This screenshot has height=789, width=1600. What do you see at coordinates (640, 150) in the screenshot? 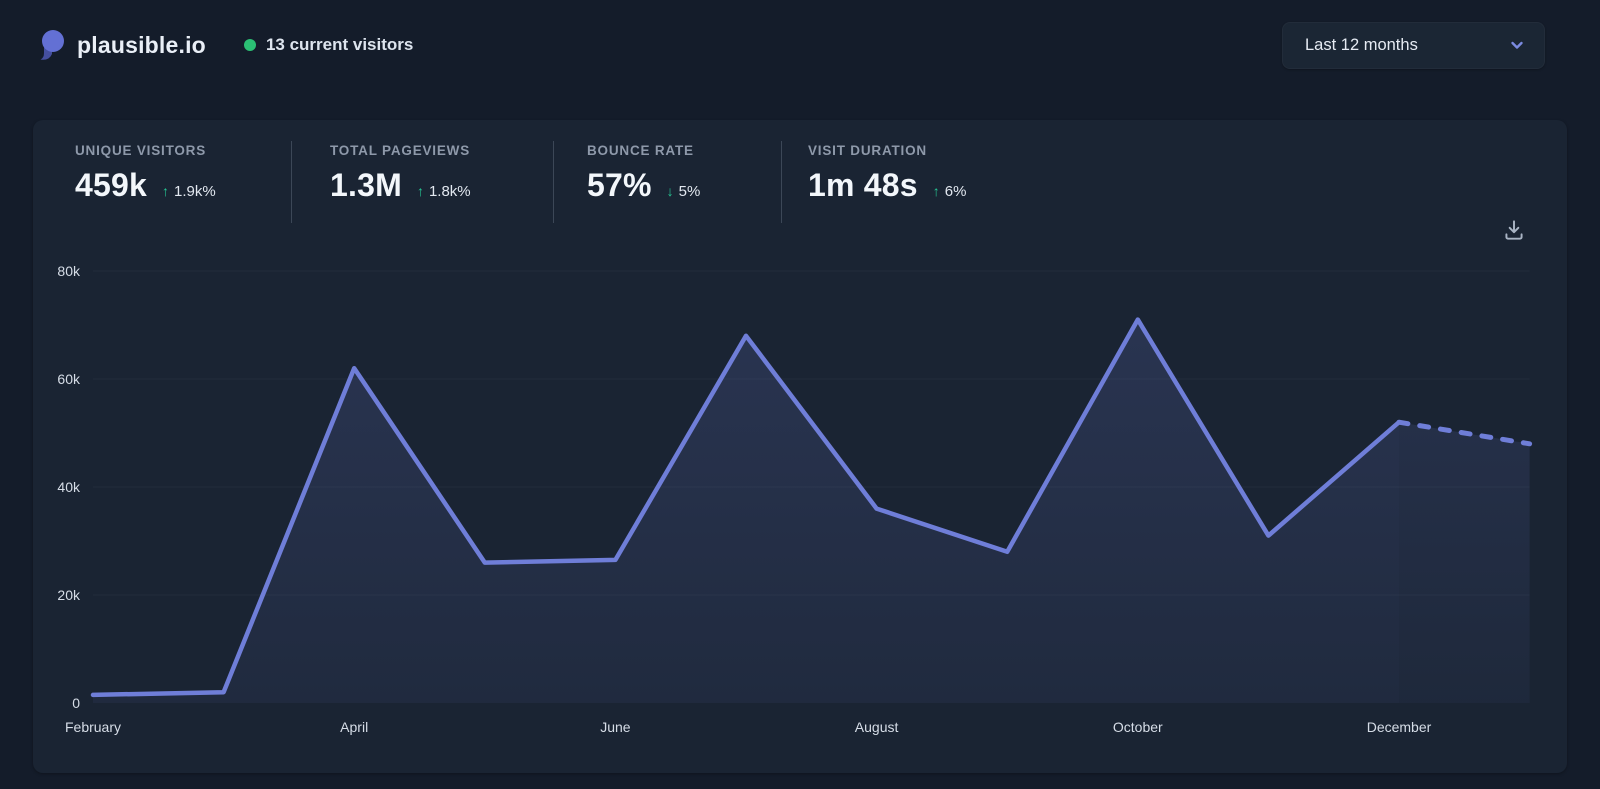
I see `stat-label: BOUNCE RATE` at bounding box center [640, 150].